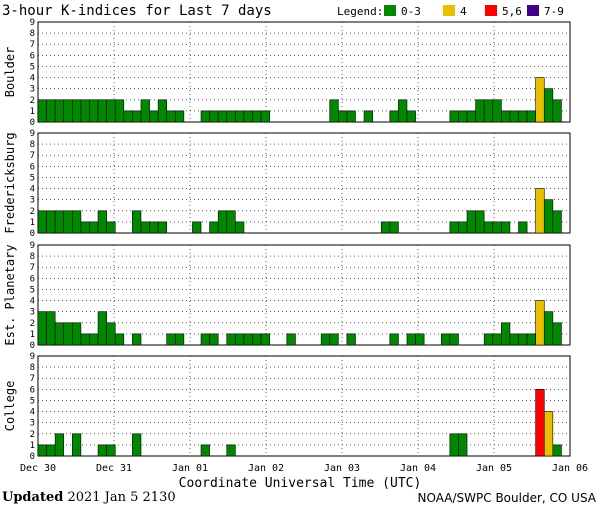  What do you see at coordinates (506, 498) in the screenshot?
I see `data-source: NOAA/SWPC Boulder, CO USA` at bounding box center [506, 498].